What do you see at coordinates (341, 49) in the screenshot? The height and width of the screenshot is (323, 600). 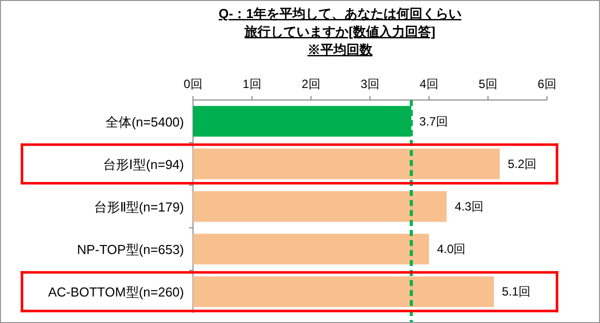 I see `chart-subtitle: ※平均回数` at bounding box center [341, 49].